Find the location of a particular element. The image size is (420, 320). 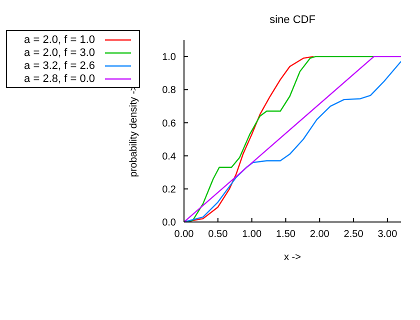

x-tick-label: 1.50 is located at coordinates (286, 234).